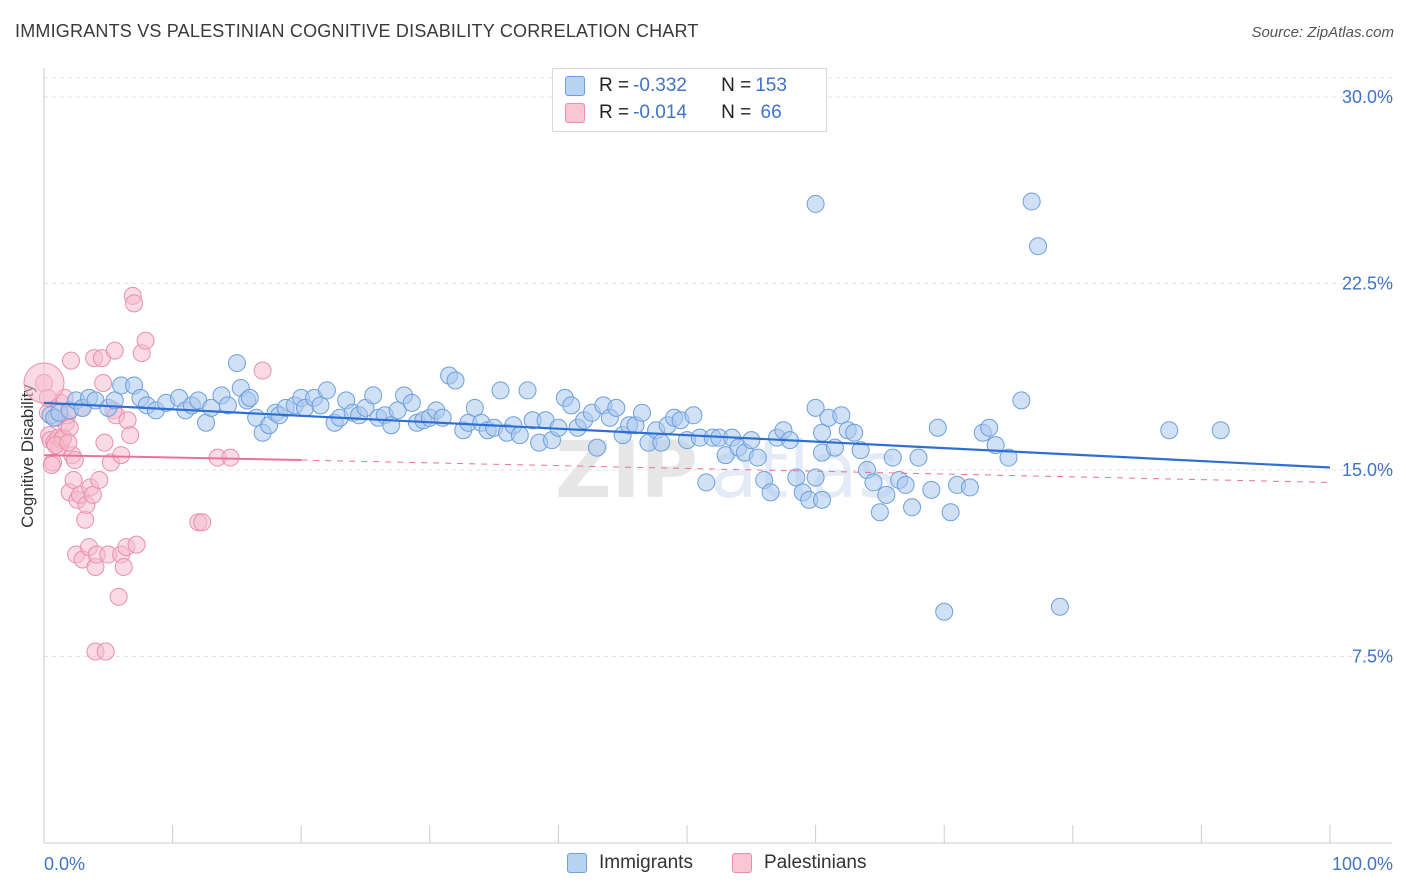  What do you see at coordinates (1367, 470) in the screenshot?
I see `y-tick-label: 15.0%` at bounding box center [1367, 470].